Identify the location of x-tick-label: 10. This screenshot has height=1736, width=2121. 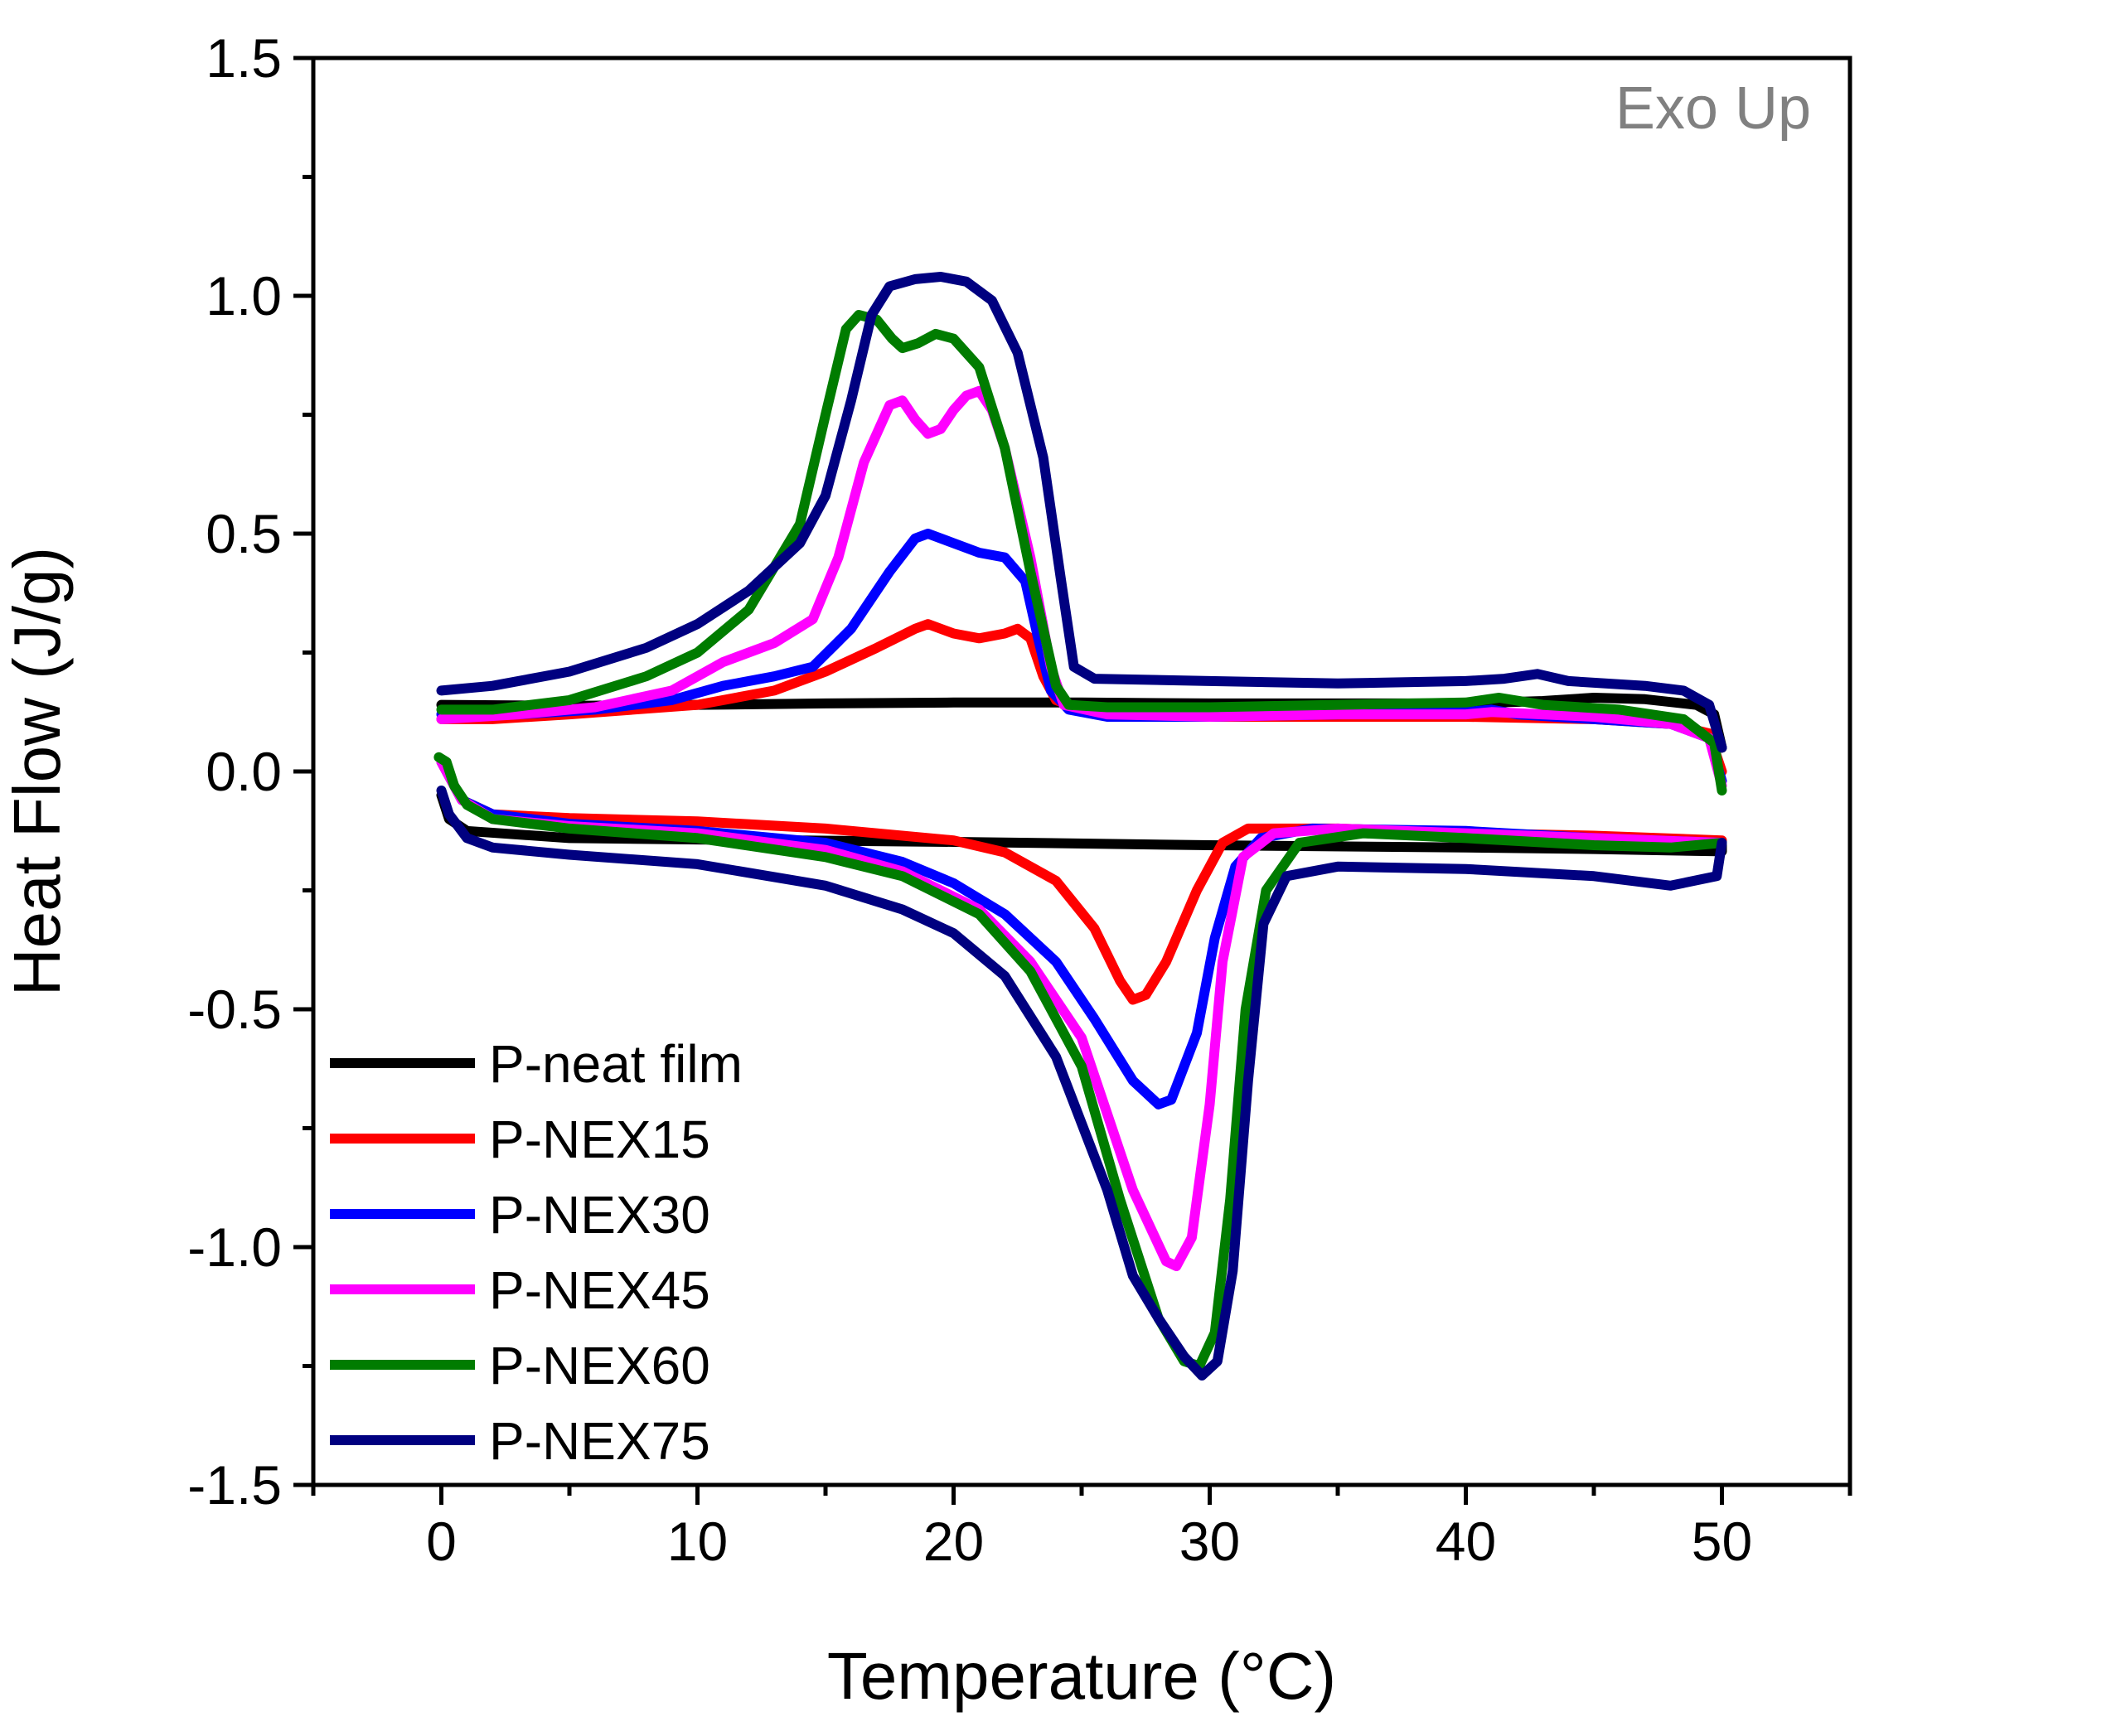
(697, 1541).